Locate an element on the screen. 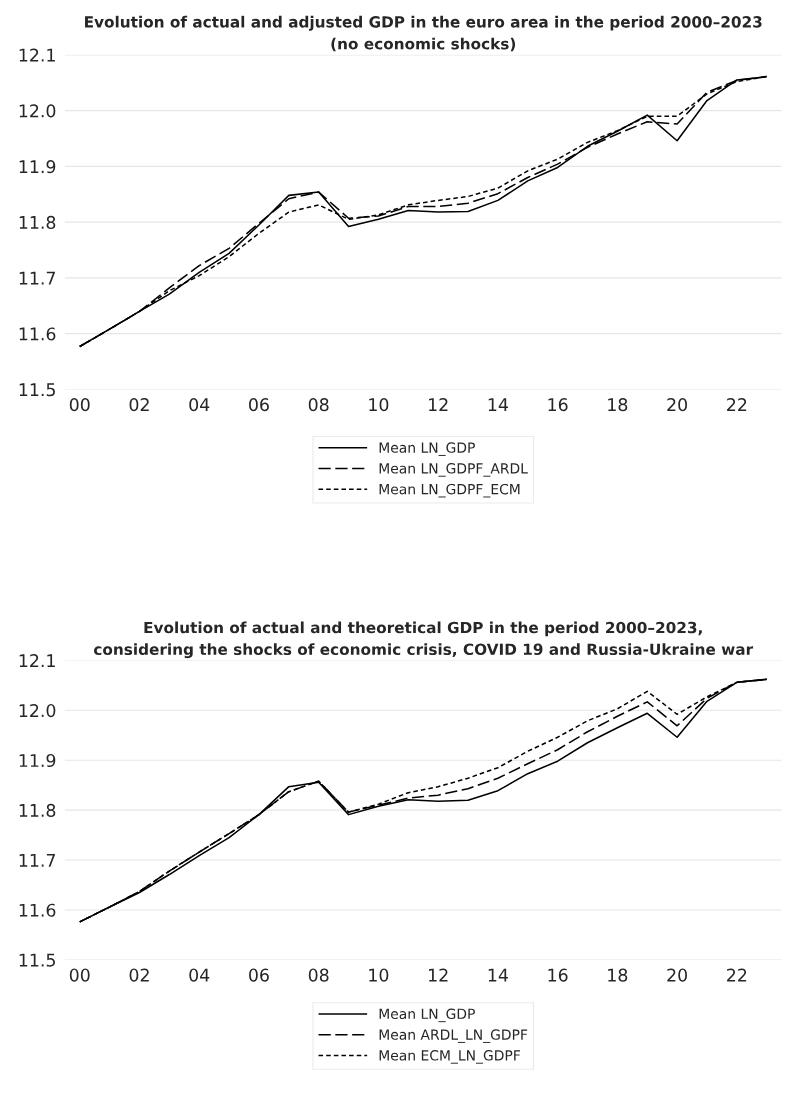  legend-label: Mean LN_GDPF_ARDL is located at coordinates (453, 470).